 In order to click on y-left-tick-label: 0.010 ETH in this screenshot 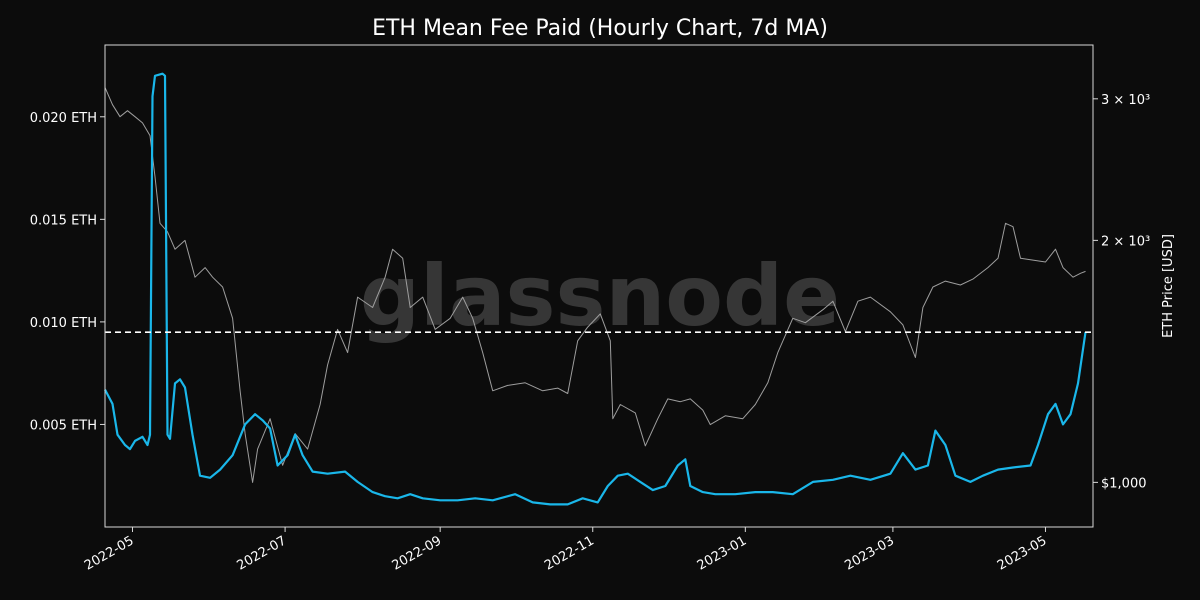, I will do `click(63, 323)`.